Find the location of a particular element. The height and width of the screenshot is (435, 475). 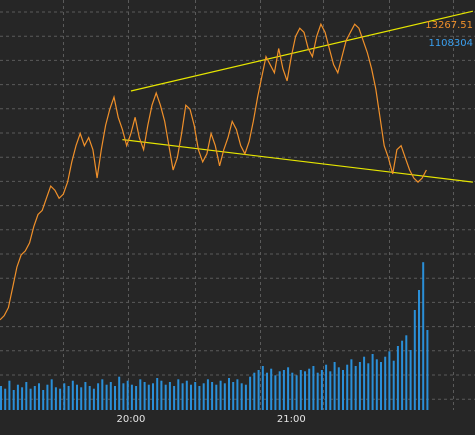

price-label: 13267.51 is located at coordinates (449, 25).